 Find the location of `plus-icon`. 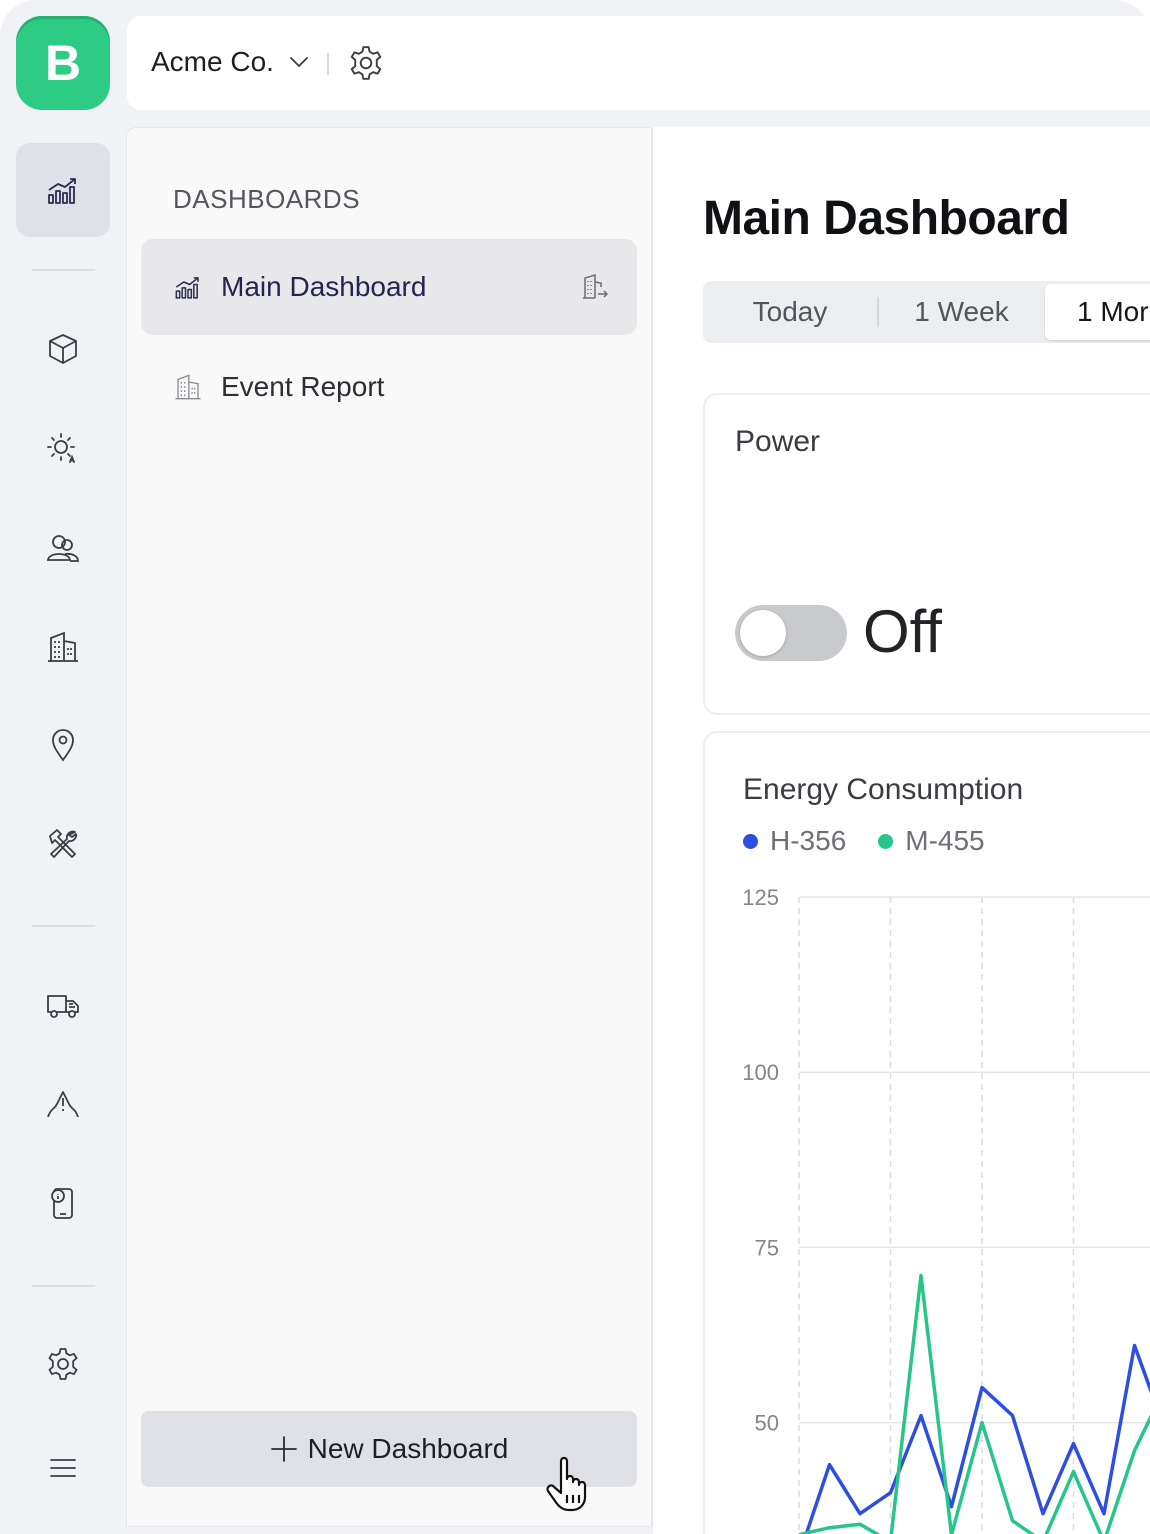

plus-icon is located at coordinates (283, 1449).